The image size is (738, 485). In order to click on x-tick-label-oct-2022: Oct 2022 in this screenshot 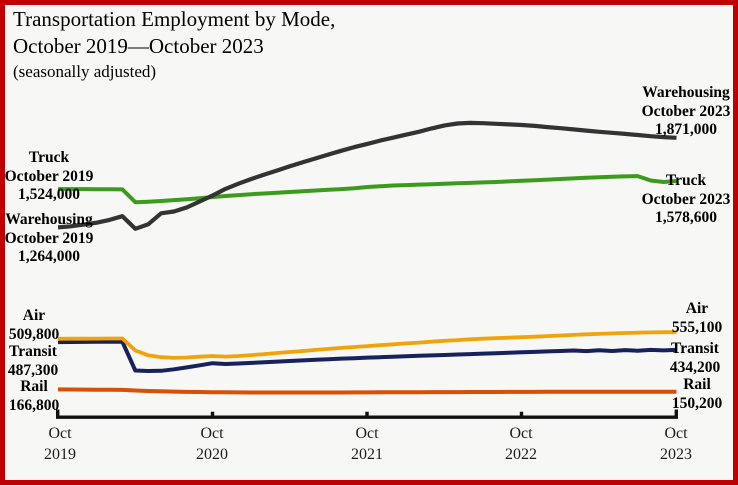, I will do `click(521, 445)`.